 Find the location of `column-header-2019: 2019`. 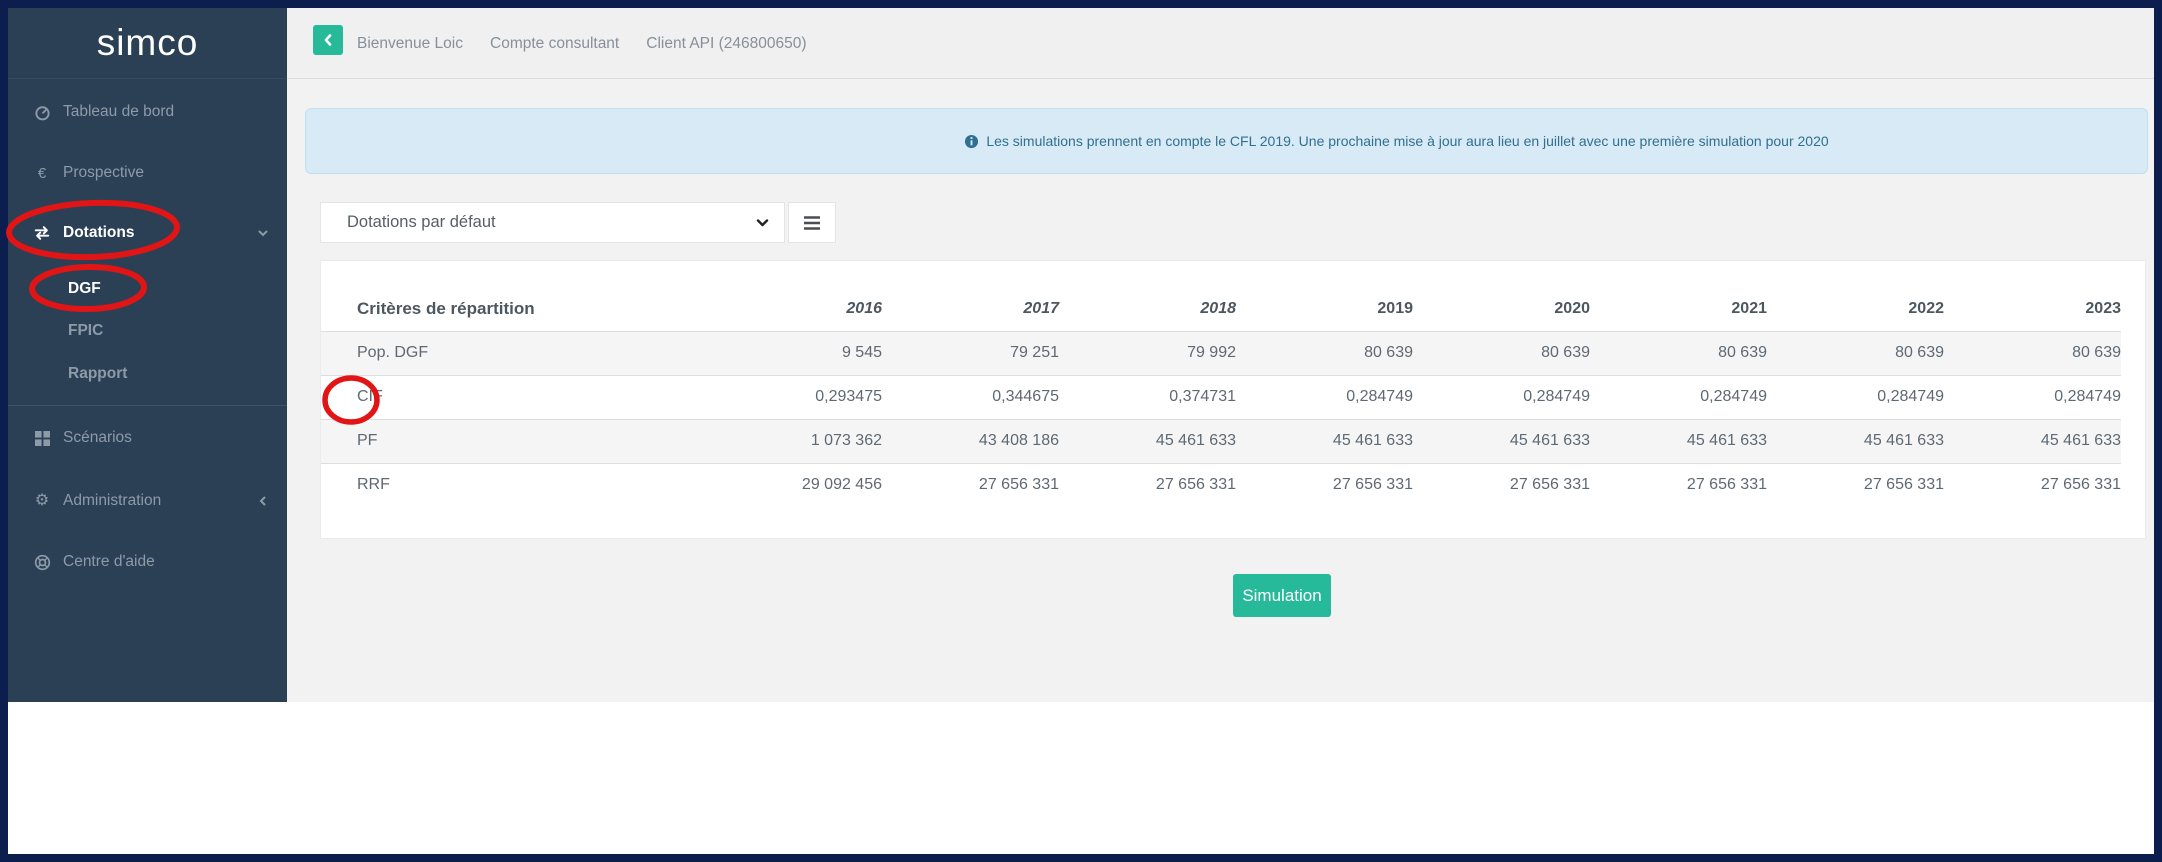

column-header-2019: 2019 is located at coordinates (1395, 308).